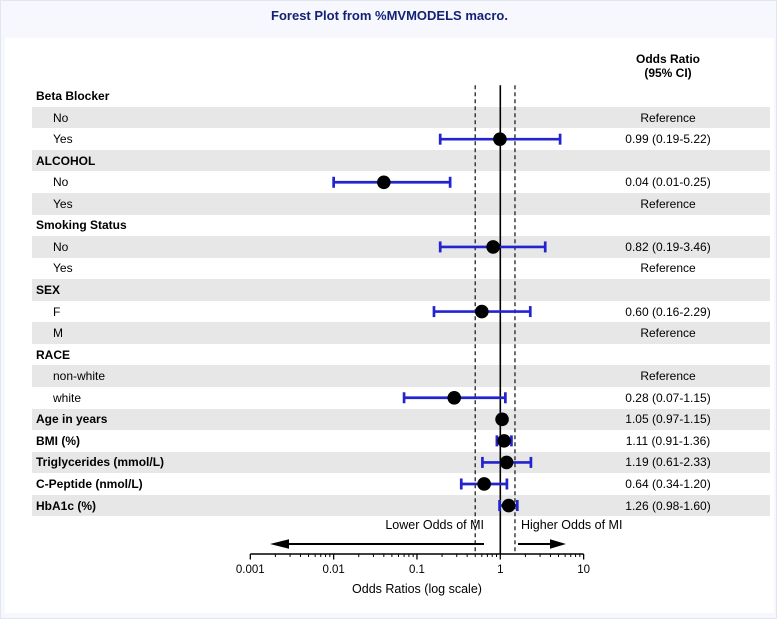 Image resolution: width=777 pixels, height=619 pixels. I want to click on forest-row: Age in years 1.05 (0.97-1.15), so click(401, 419).